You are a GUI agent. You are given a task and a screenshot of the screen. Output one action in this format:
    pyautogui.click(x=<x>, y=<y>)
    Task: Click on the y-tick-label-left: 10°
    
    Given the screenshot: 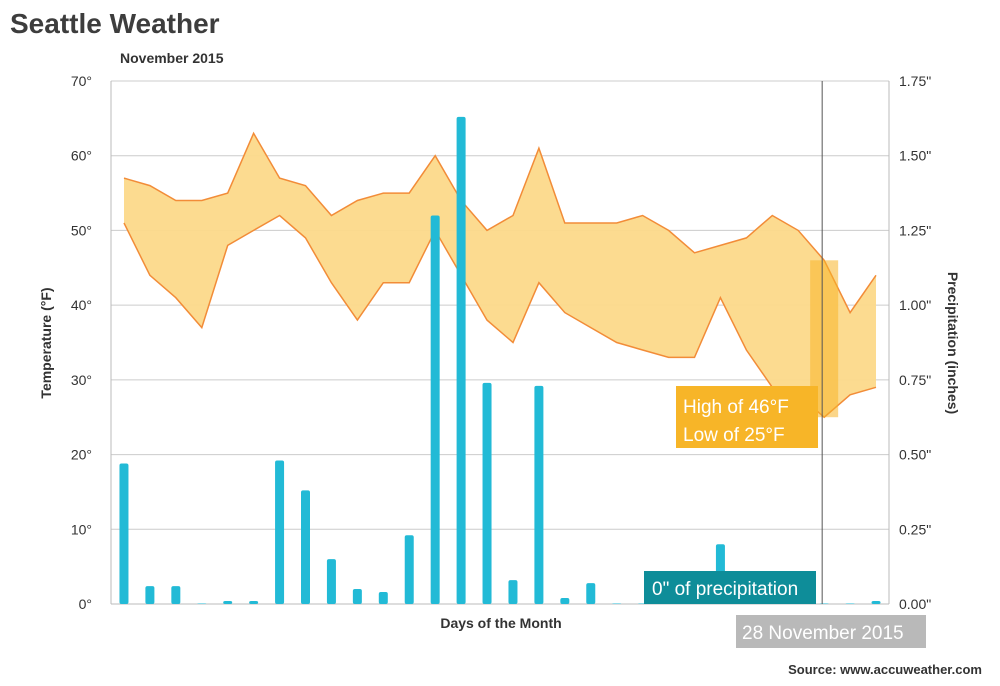 What is the action you would take?
    pyautogui.click(x=81, y=529)
    